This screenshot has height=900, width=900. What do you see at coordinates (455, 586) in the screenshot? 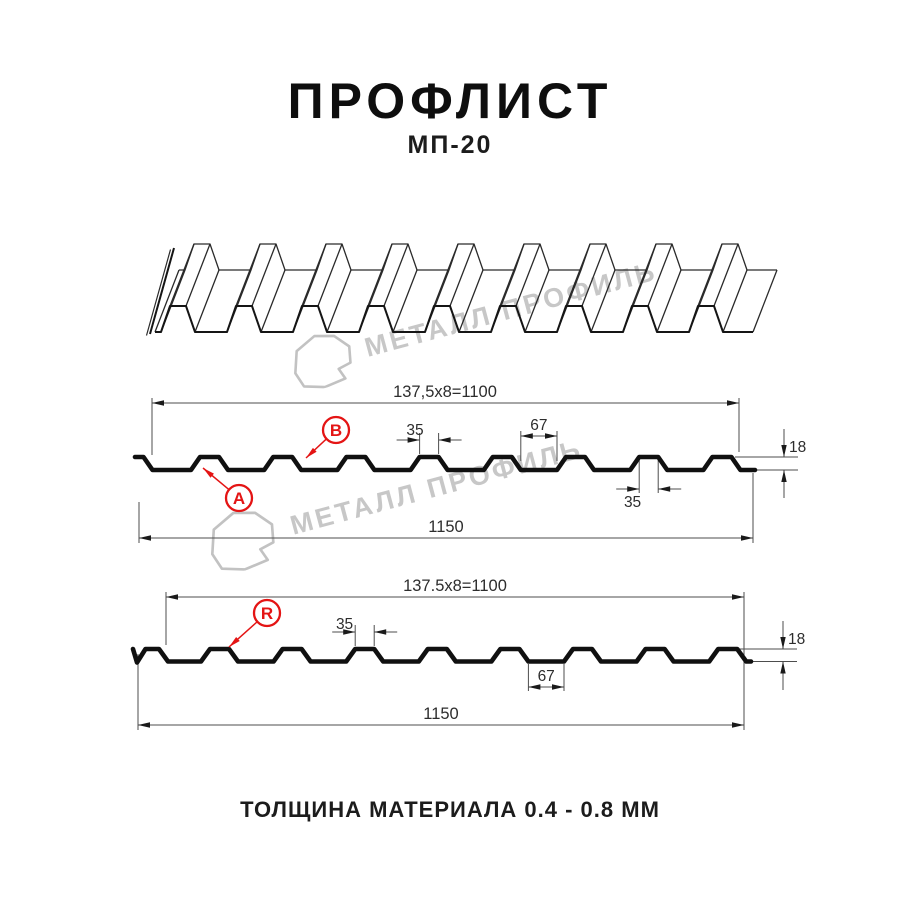
I see `dim-label-pitch-bottom: 137.5x8=1100` at bounding box center [455, 586].